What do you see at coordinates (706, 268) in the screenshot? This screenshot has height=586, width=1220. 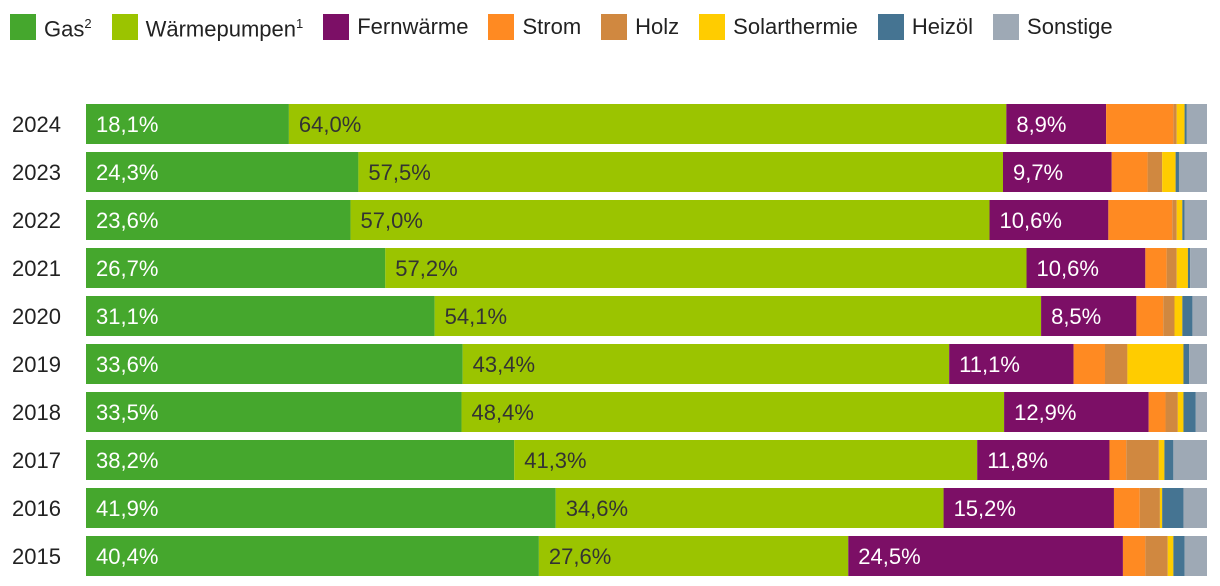 I see `bar-segment-waermepumpen-2021` at bounding box center [706, 268].